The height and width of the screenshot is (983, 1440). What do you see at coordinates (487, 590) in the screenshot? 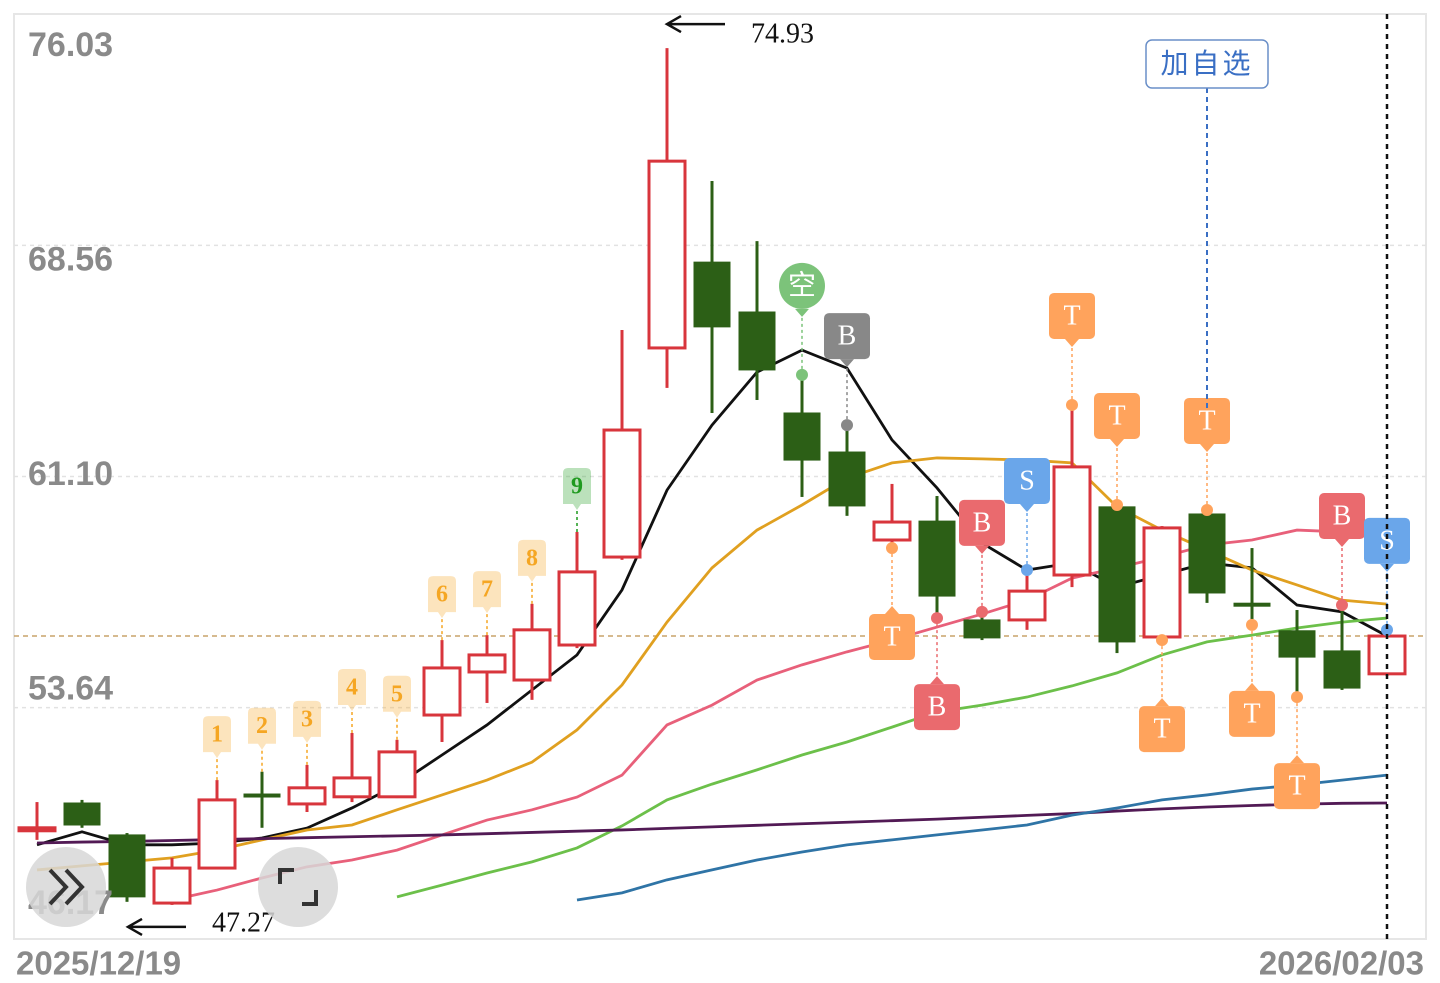
I see `number-tag-label: 7` at bounding box center [487, 590].